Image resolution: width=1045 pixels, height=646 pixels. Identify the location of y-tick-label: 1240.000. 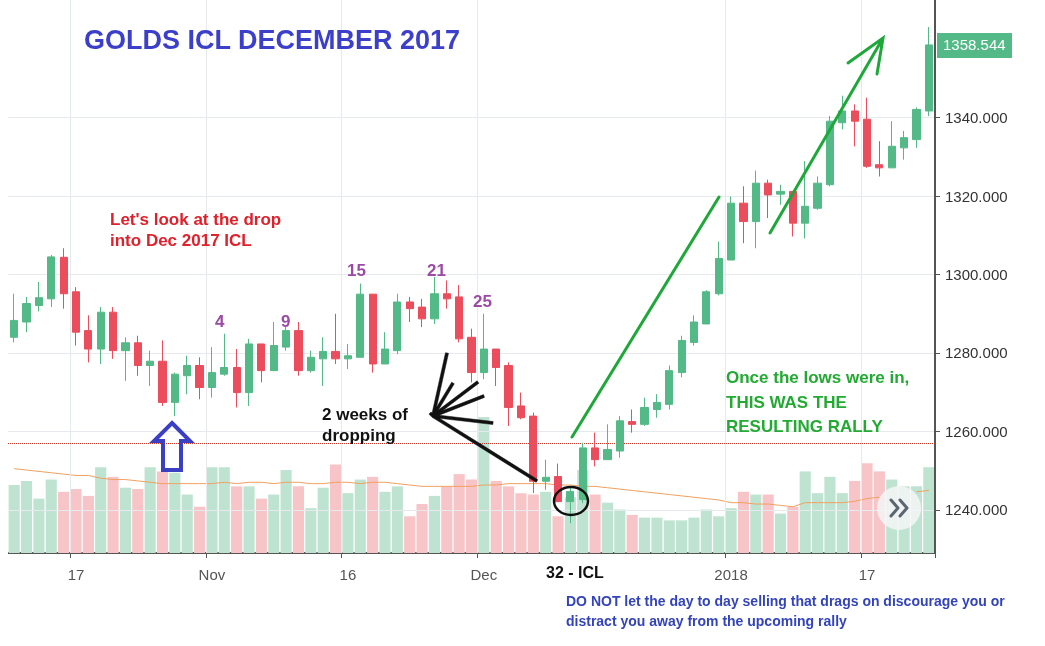
(976, 510).